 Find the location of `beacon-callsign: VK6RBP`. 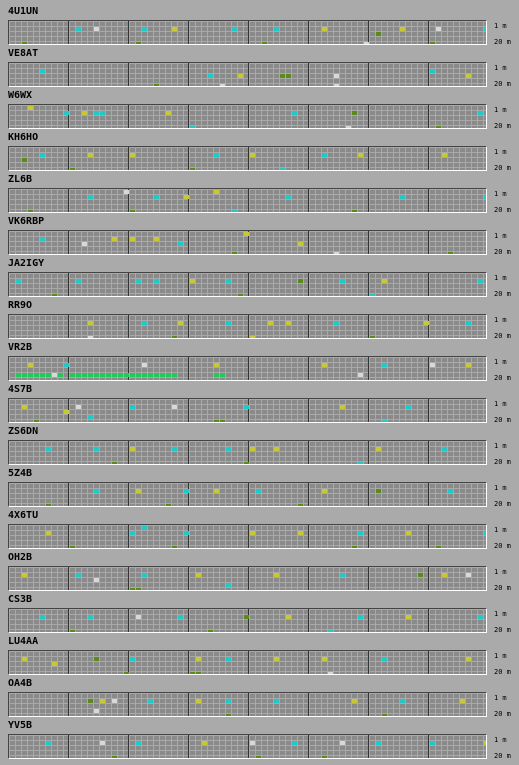

beacon-callsign: VK6RBP is located at coordinates (26, 221).